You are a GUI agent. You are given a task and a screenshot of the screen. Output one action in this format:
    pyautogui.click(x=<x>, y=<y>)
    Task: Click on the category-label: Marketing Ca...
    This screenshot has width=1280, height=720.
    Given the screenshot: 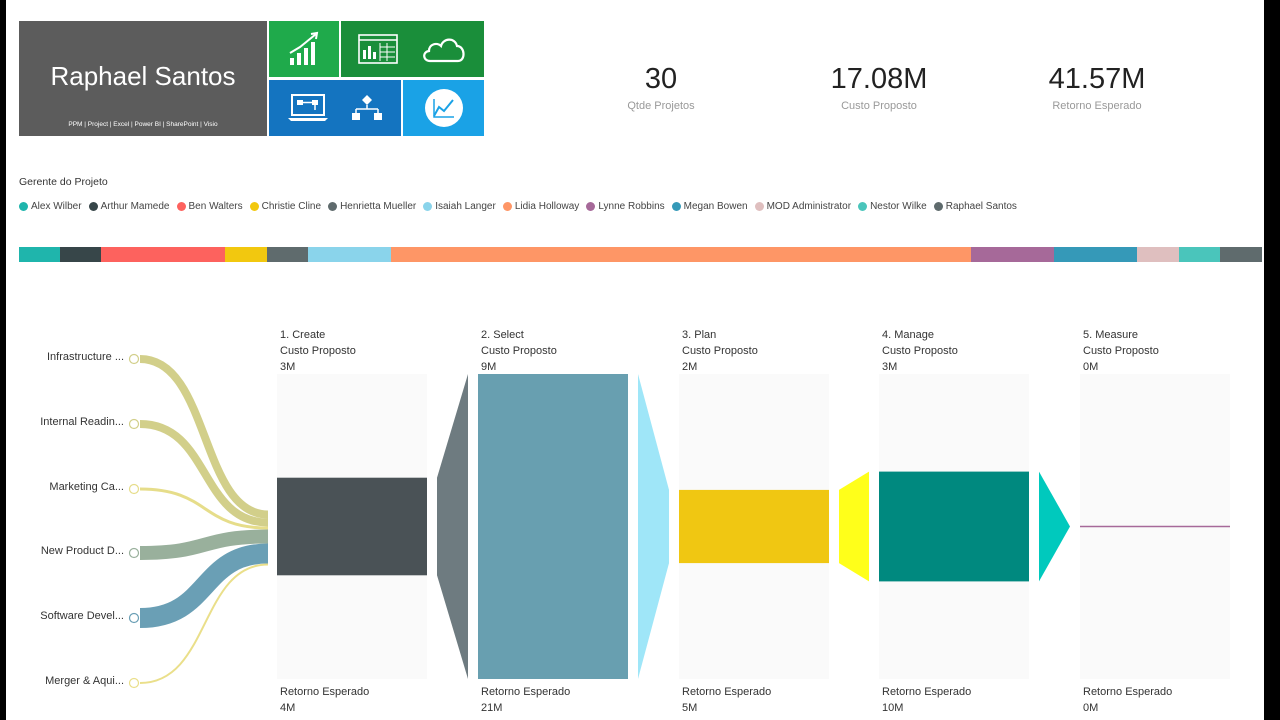 What is the action you would take?
    pyautogui.click(x=86, y=487)
    